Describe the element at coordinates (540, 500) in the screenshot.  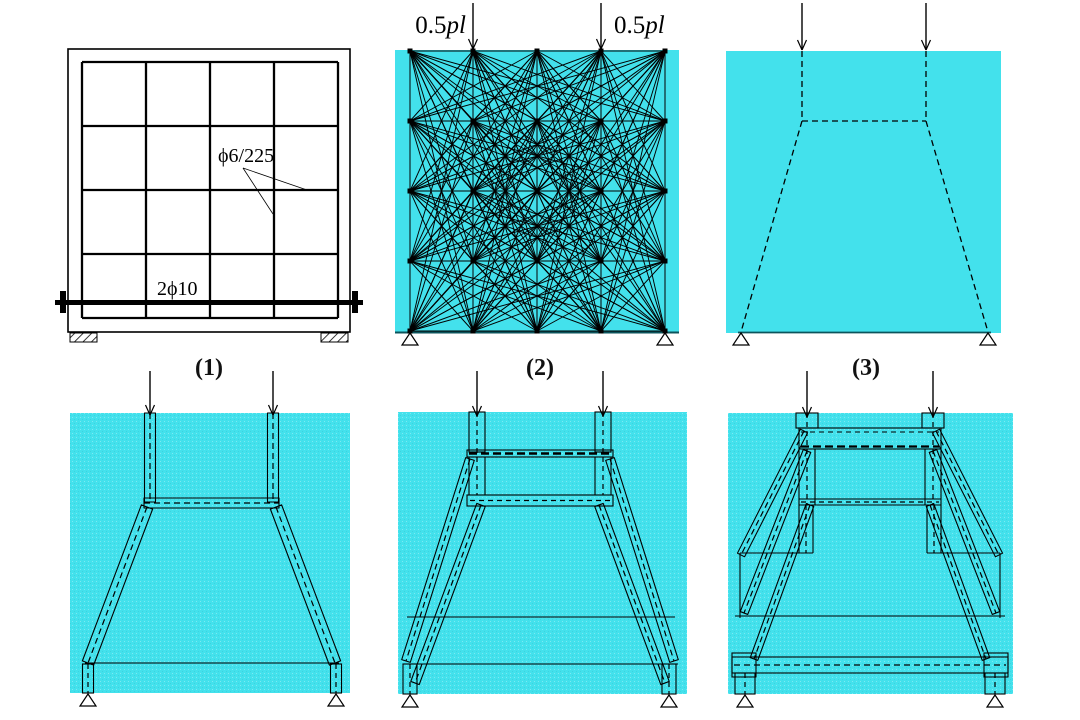
I see `horizontal-member` at that location.